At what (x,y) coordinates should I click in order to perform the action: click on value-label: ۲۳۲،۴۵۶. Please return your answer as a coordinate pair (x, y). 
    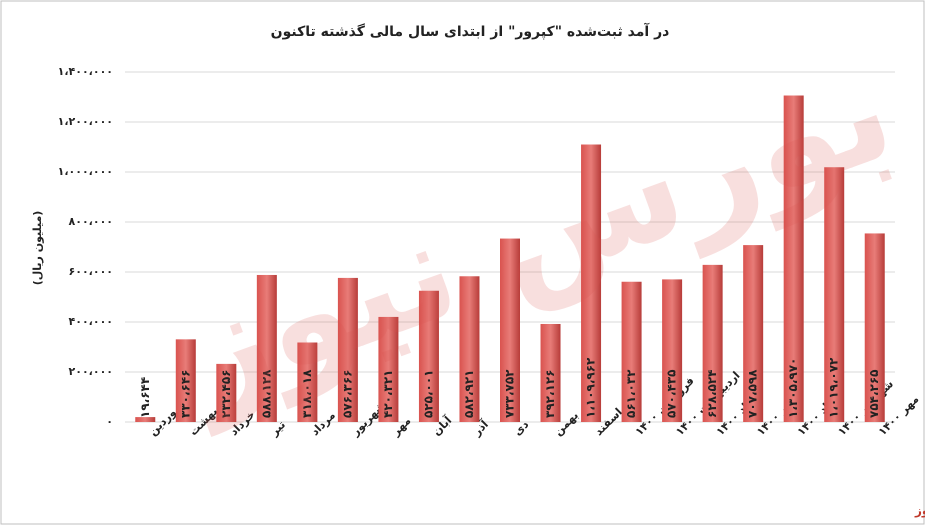
    Looking at the image, I should click on (226, 393).